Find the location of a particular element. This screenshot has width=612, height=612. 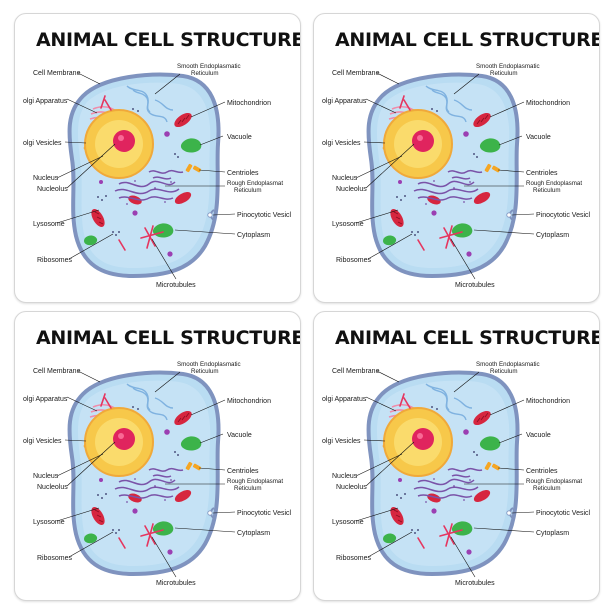

centrioles is located at coordinates (193, 466).